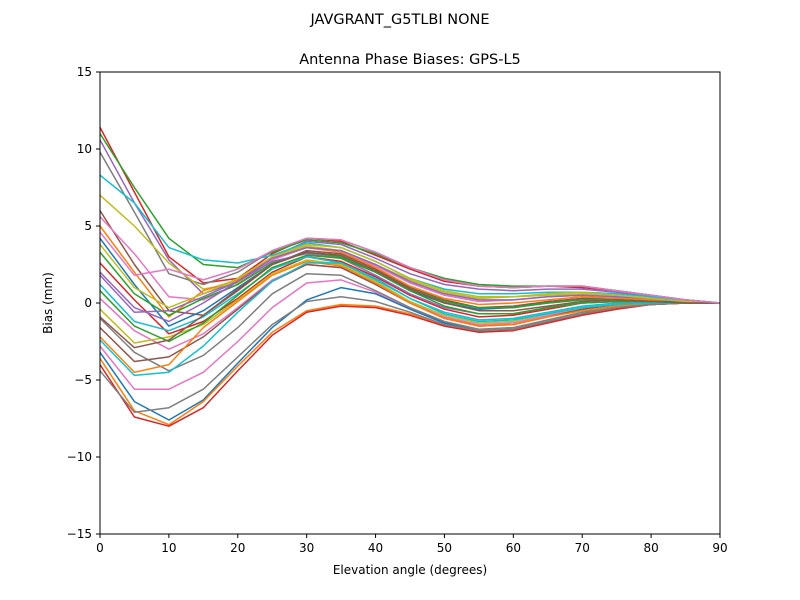  What do you see at coordinates (306, 548) in the screenshot?
I see `x-tick-label: 30` at bounding box center [306, 548].